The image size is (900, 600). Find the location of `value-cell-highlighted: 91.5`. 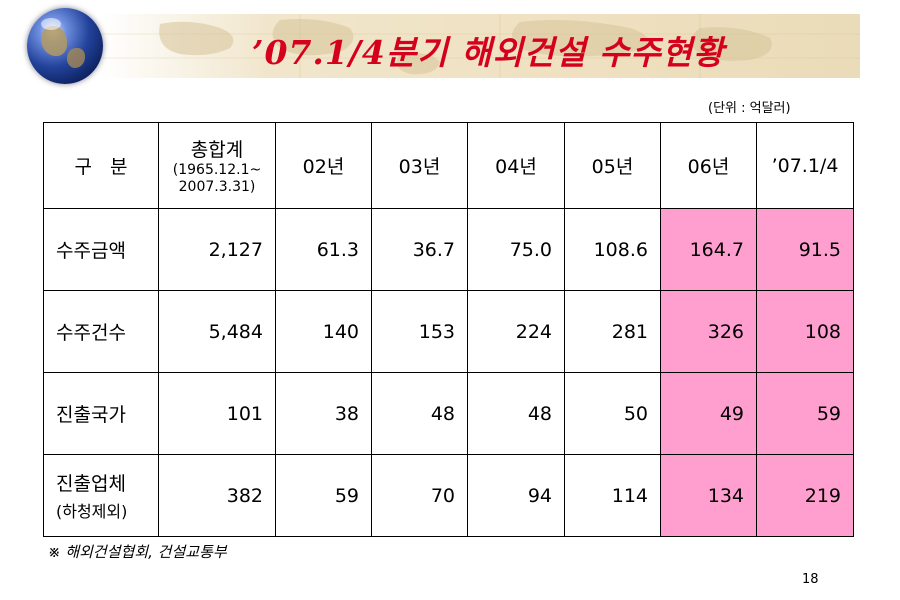

value-cell-highlighted: 91.5 is located at coordinates (805, 249).